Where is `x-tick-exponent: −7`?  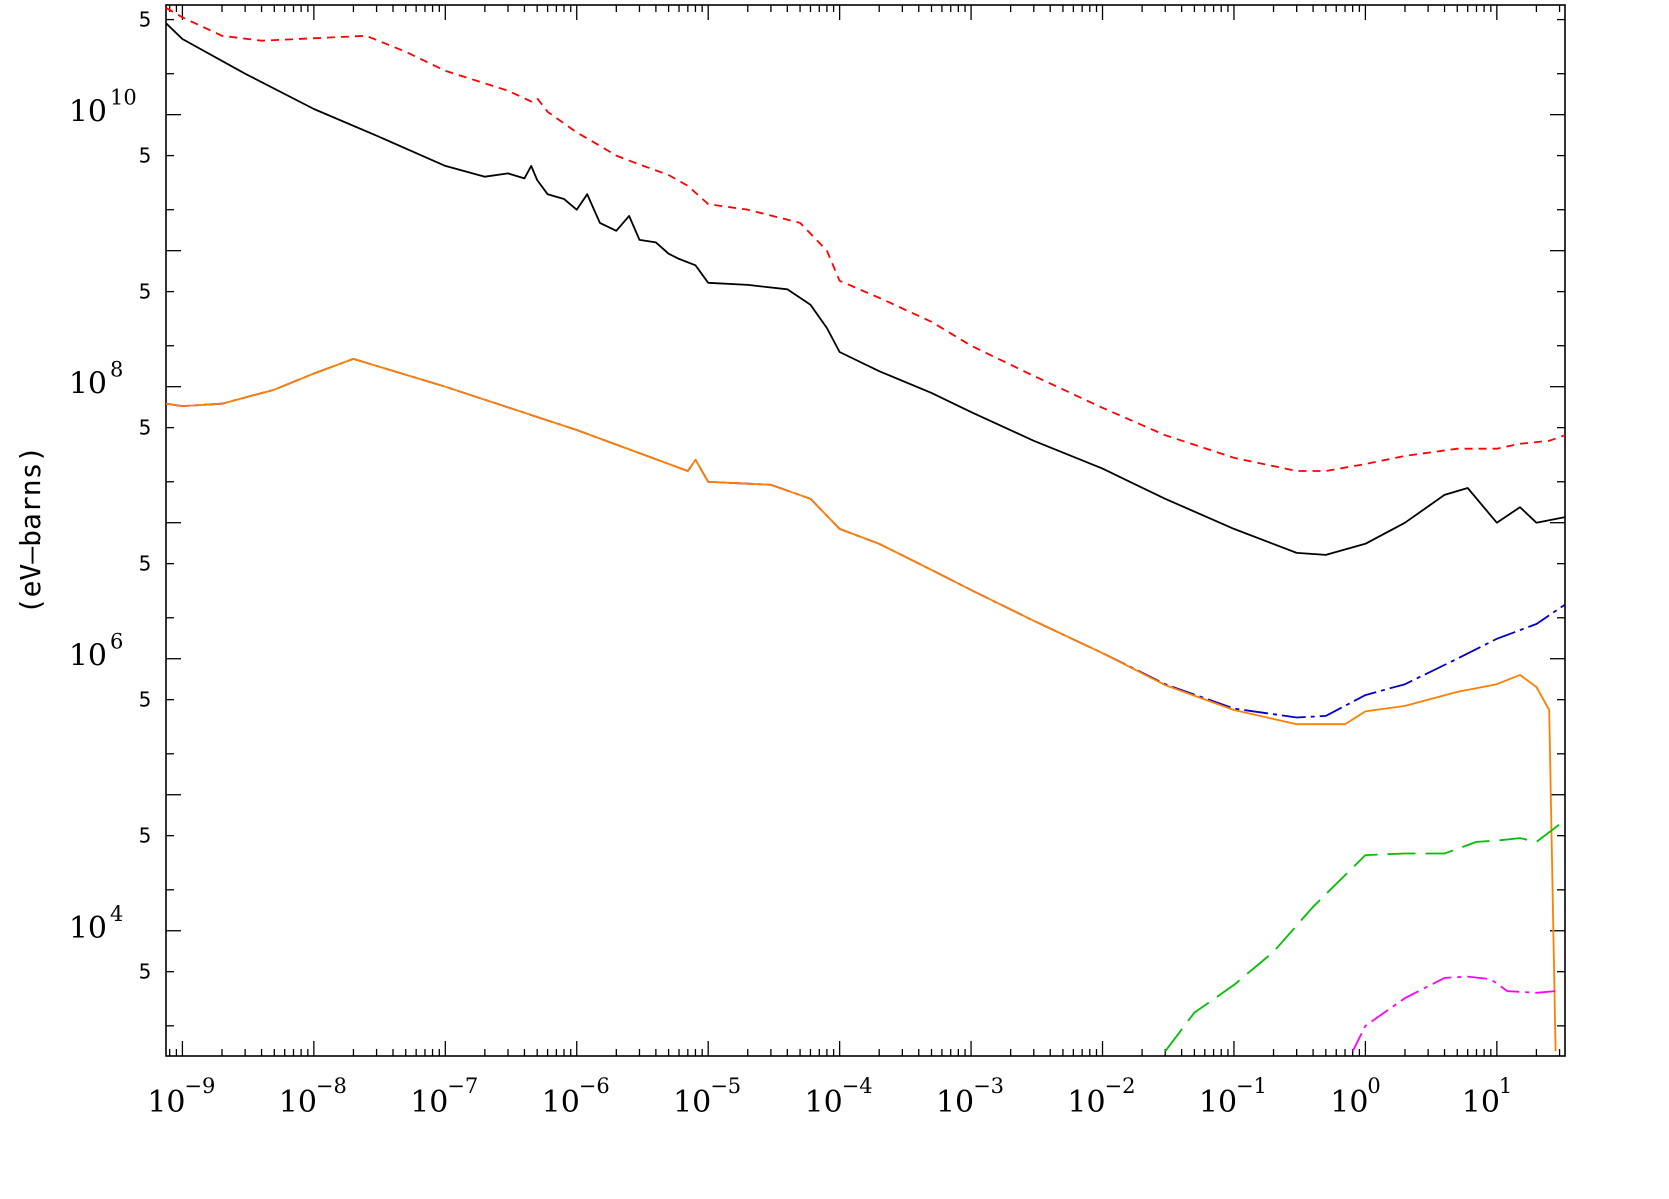 x-tick-exponent: −7 is located at coordinates (462, 1086).